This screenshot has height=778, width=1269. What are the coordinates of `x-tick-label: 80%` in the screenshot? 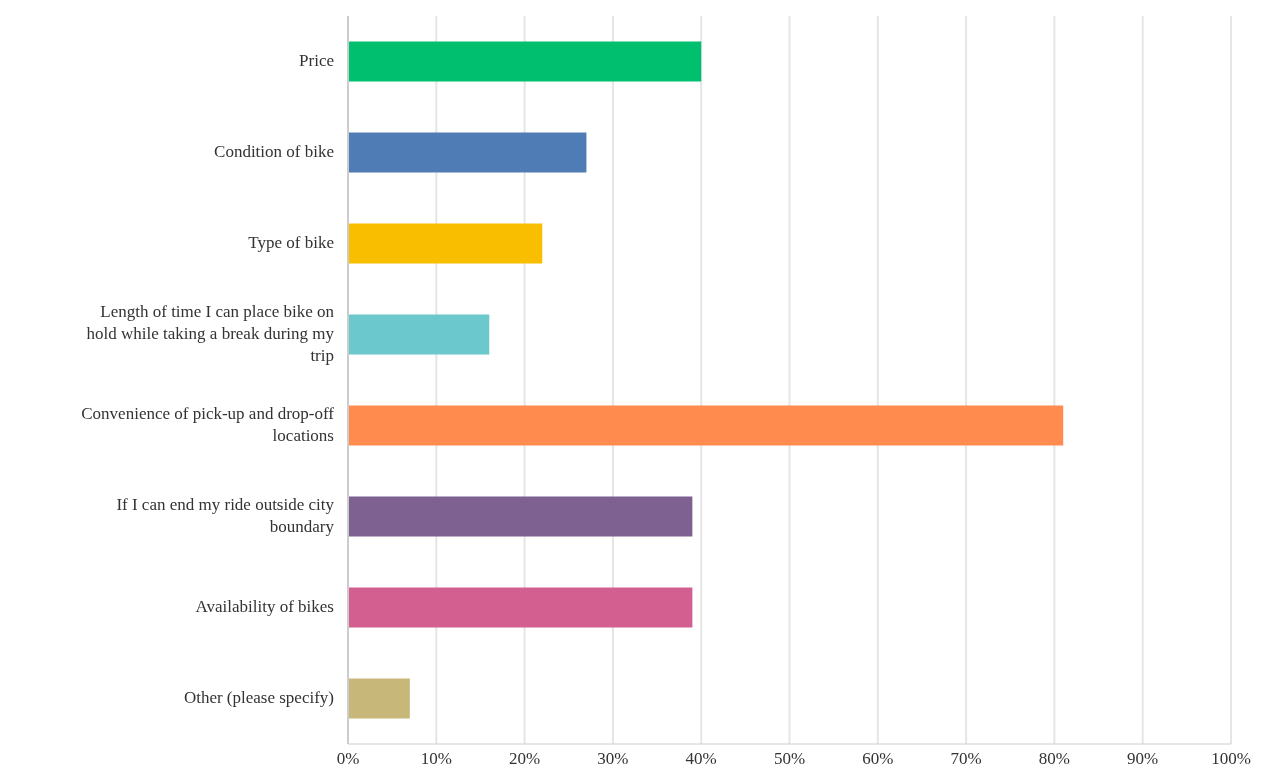 It's located at (1054, 759).